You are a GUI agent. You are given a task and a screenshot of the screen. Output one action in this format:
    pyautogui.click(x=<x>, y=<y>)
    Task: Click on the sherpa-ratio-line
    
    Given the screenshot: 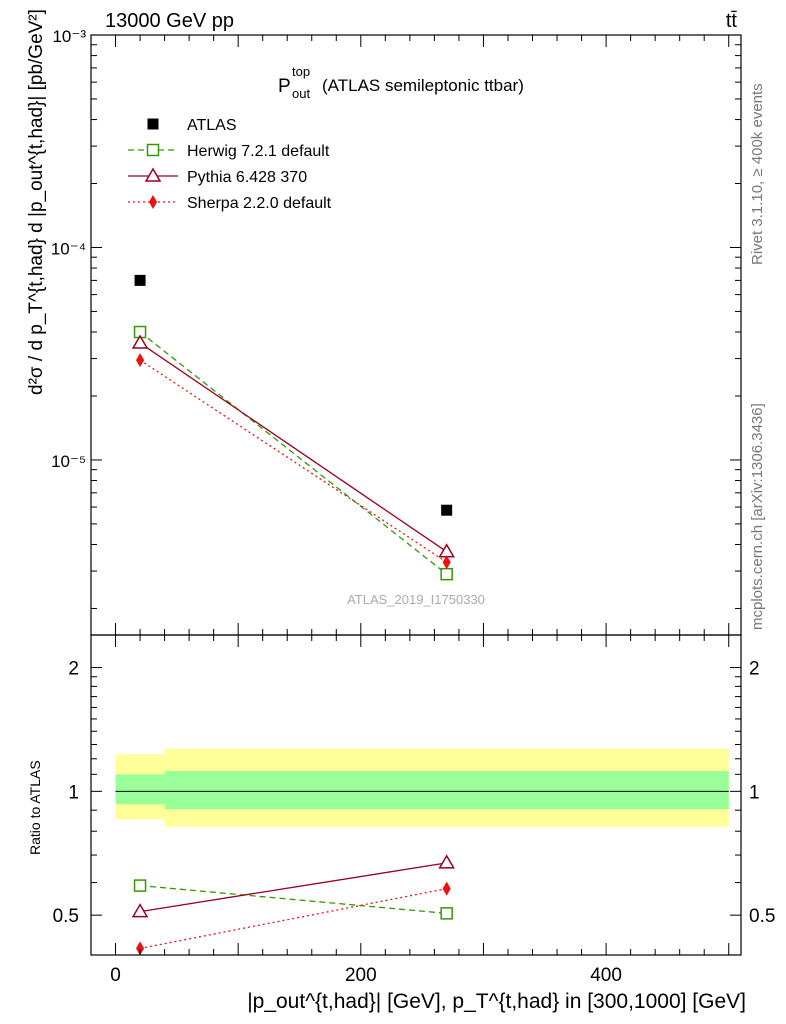 What is the action you would take?
    pyautogui.click(x=293, y=919)
    